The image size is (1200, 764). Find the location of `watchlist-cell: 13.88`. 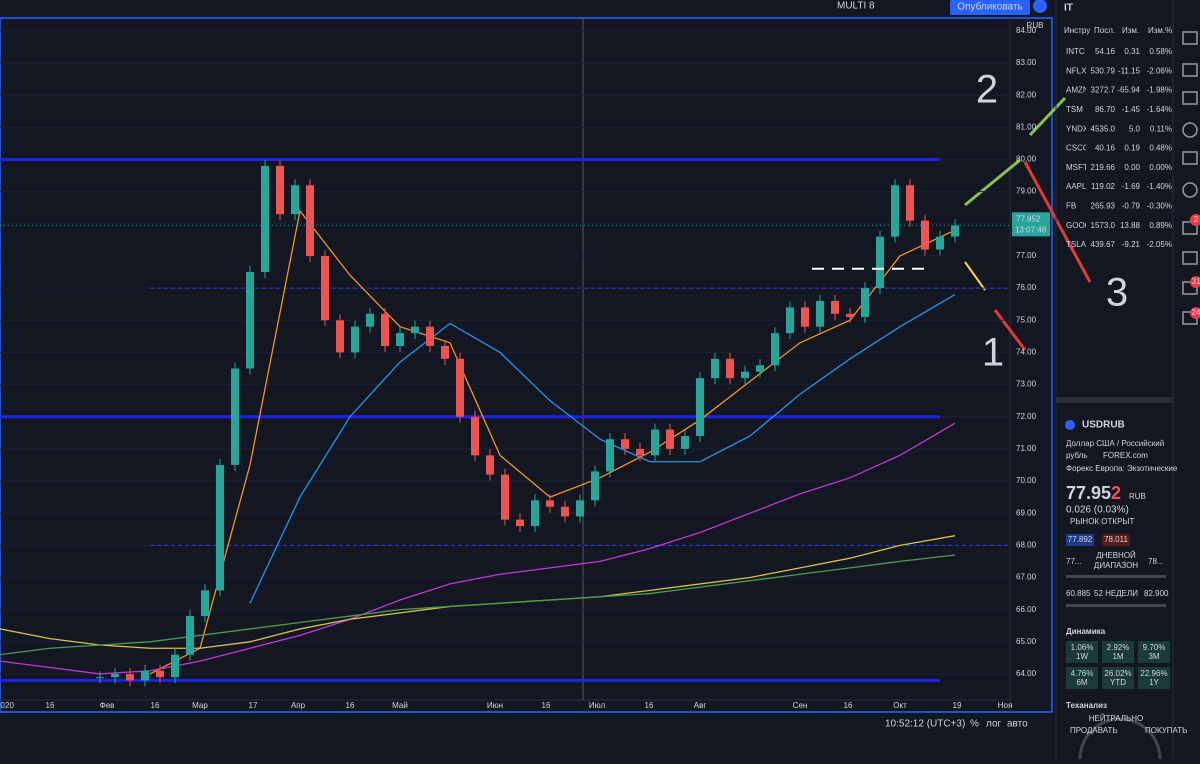

watchlist-cell: 13.88 is located at coordinates (1130, 225).